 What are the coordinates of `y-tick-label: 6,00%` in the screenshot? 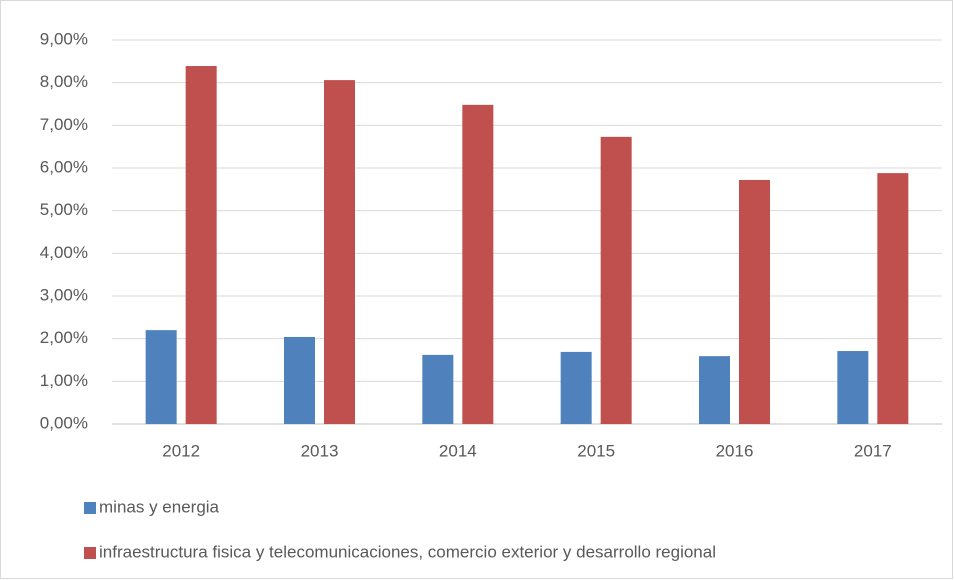 It's located at (64, 166).